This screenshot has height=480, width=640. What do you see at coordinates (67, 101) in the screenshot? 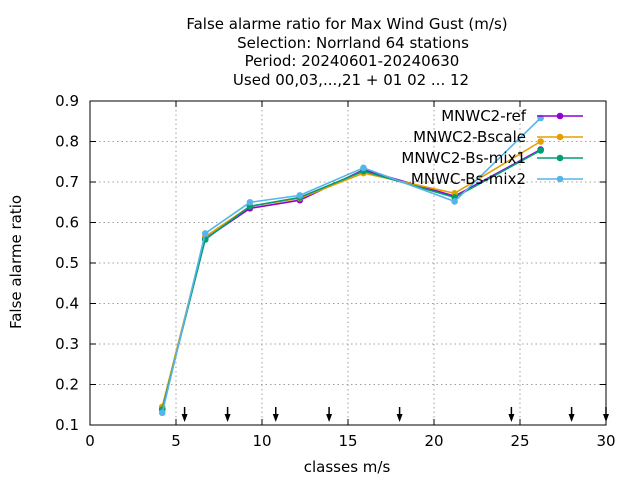
I see `y-tick-label-8: 0.9` at bounding box center [67, 101].